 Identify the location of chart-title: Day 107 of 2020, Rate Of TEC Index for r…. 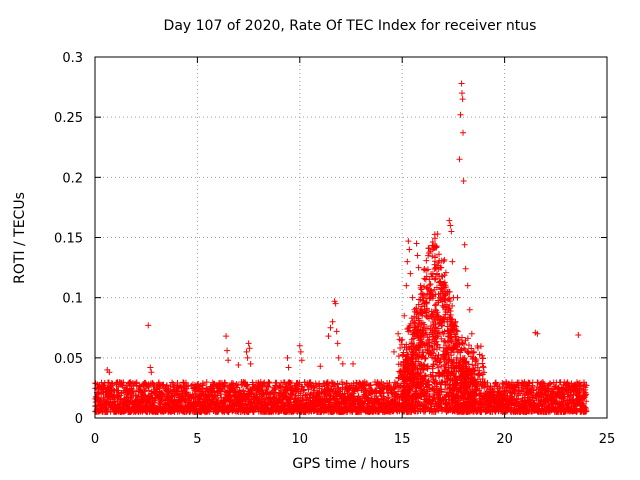
(350, 26).